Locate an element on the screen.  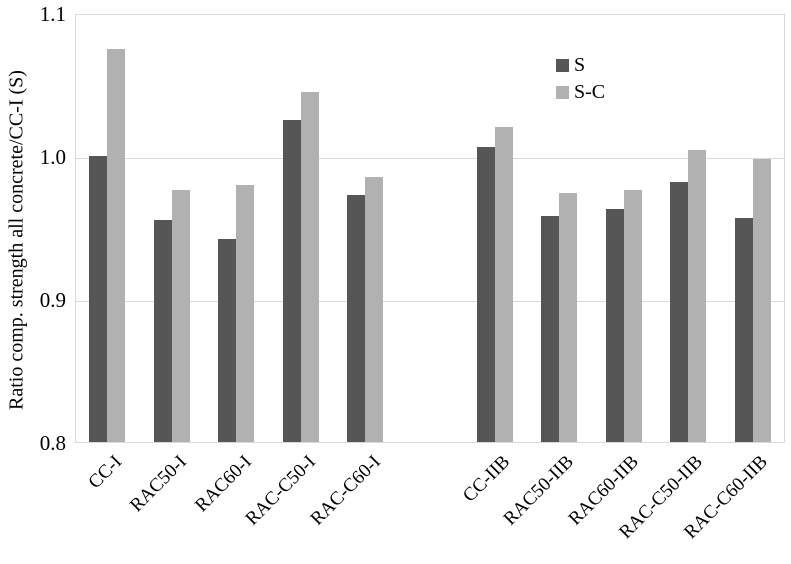
bar-s-c-rac-c60-iib is located at coordinates (761, 300).